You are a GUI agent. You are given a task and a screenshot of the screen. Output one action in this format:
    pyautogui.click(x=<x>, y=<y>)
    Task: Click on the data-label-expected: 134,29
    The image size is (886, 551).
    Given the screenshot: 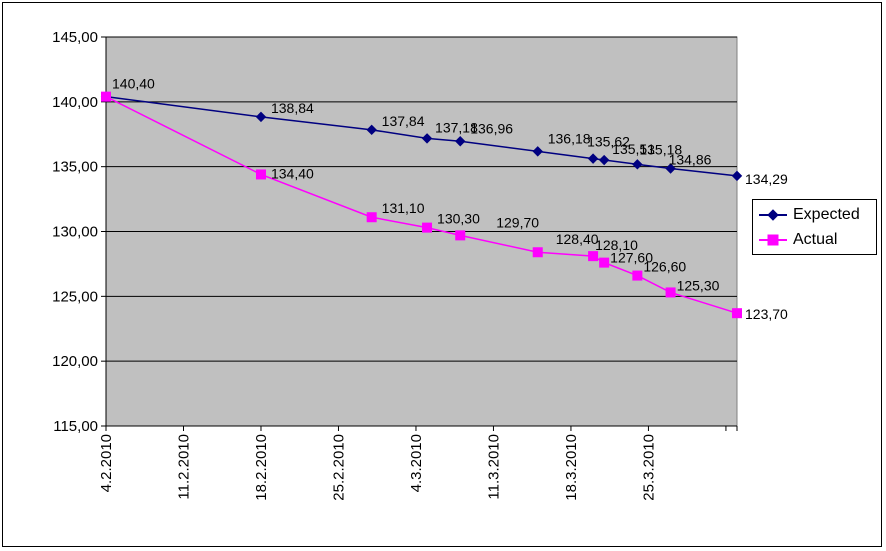 What is the action you would take?
    pyautogui.click(x=766, y=179)
    